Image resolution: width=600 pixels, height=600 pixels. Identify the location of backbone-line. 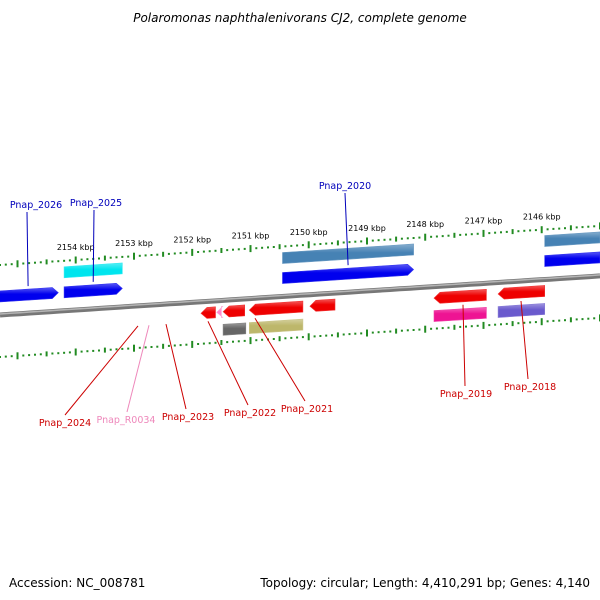
(300, 295).